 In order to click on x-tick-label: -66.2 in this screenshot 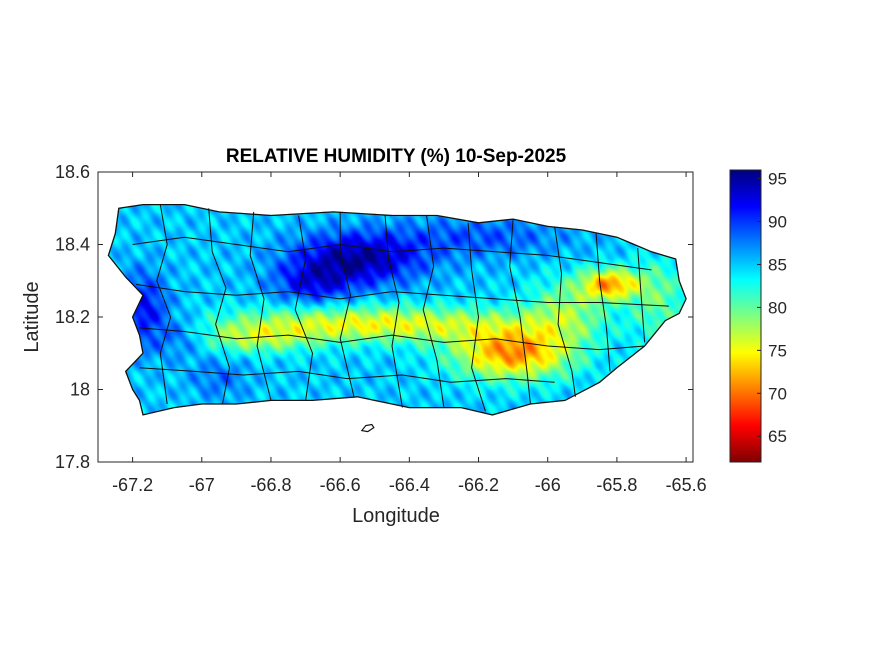, I will do `click(478, 485)`.